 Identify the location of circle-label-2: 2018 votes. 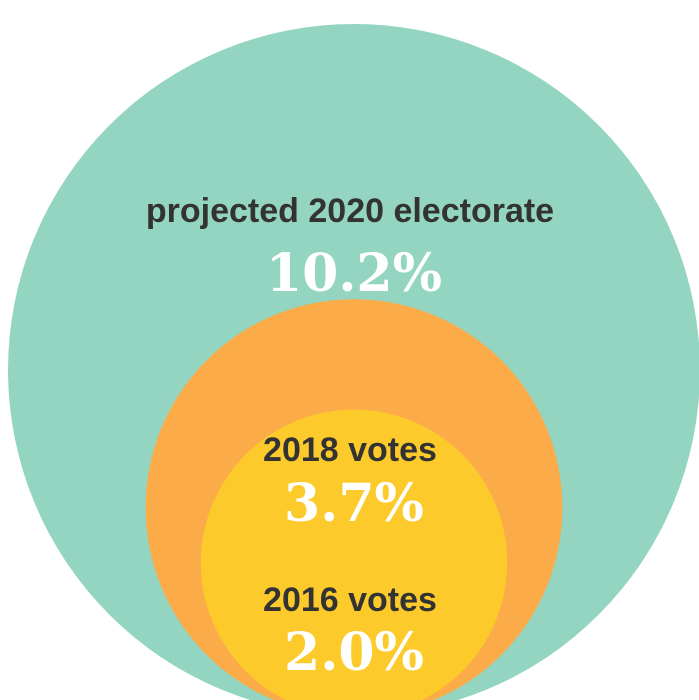
(350, 450).